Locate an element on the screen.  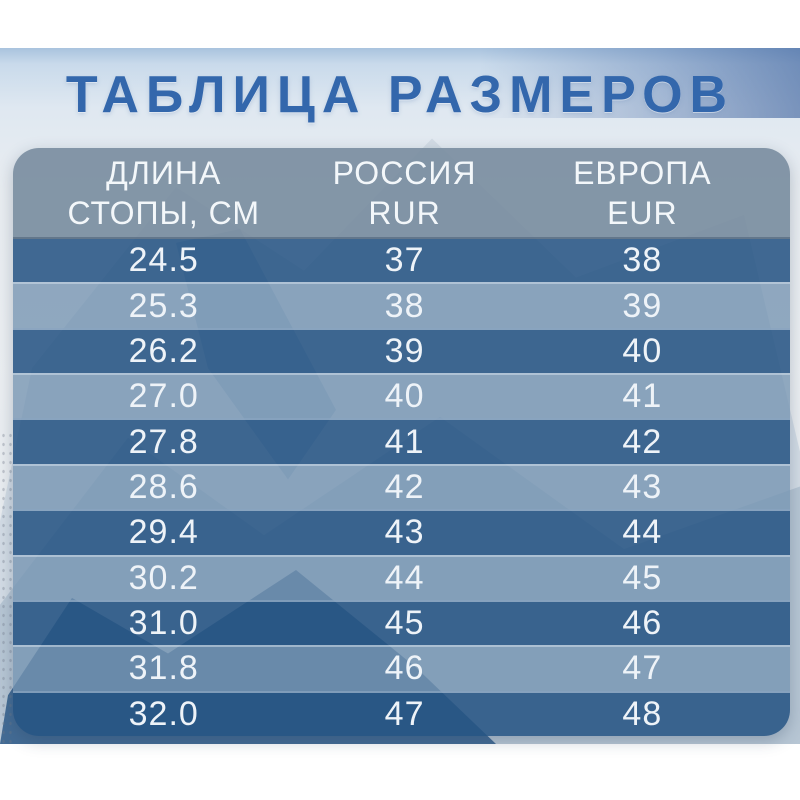
cell-rur: 37 is located at coordinates (404, 260).